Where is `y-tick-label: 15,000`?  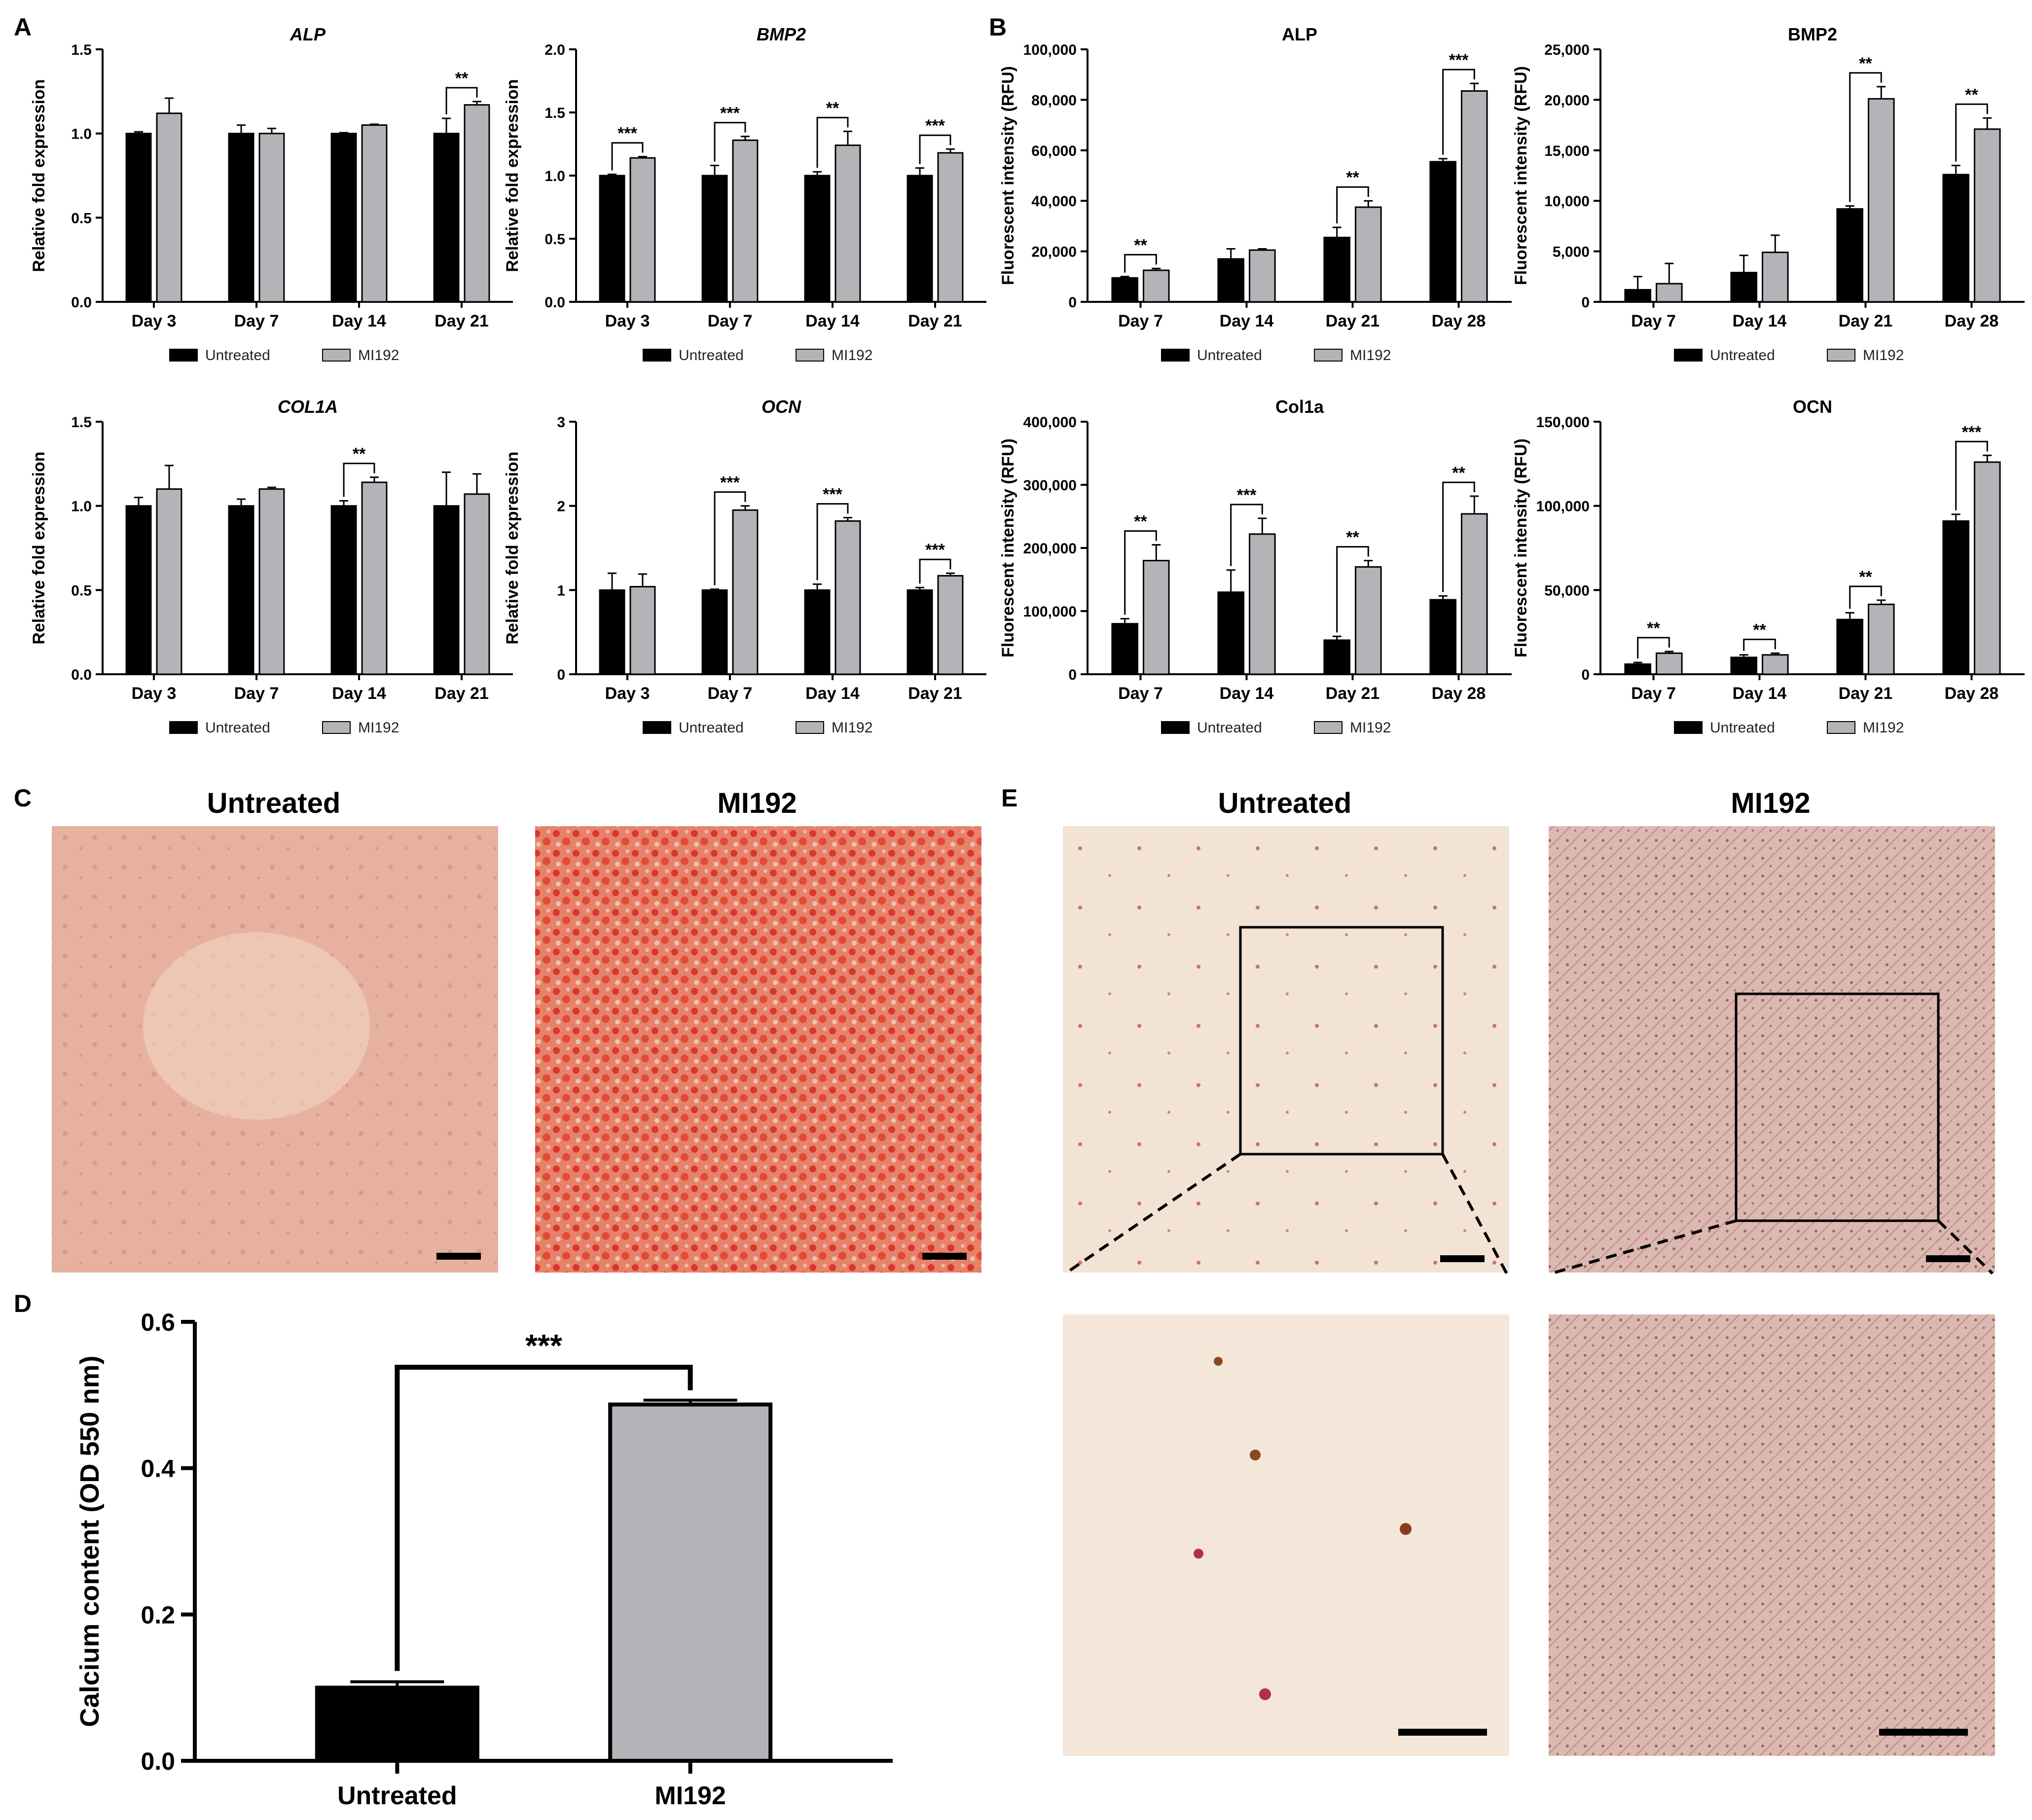 y-tick-label: 15,000 is located at coordinates (1567, 151).